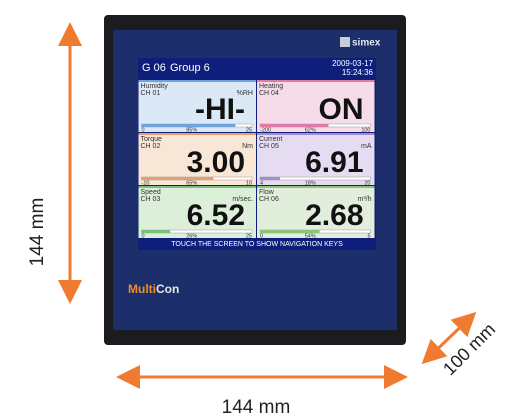  I want to click on bar-percent: 54%, so click(310, 236).